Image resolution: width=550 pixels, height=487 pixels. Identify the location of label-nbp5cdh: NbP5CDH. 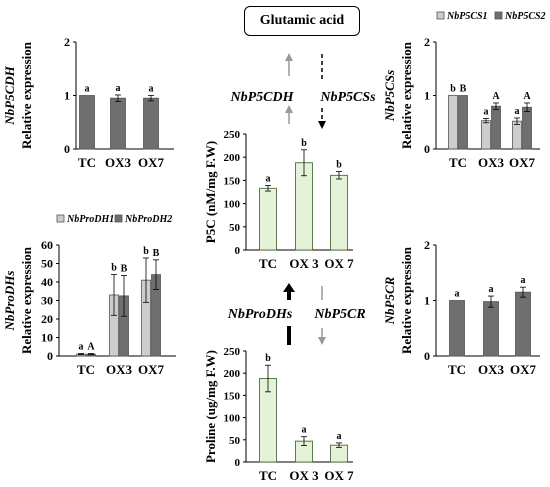
(262, 97).